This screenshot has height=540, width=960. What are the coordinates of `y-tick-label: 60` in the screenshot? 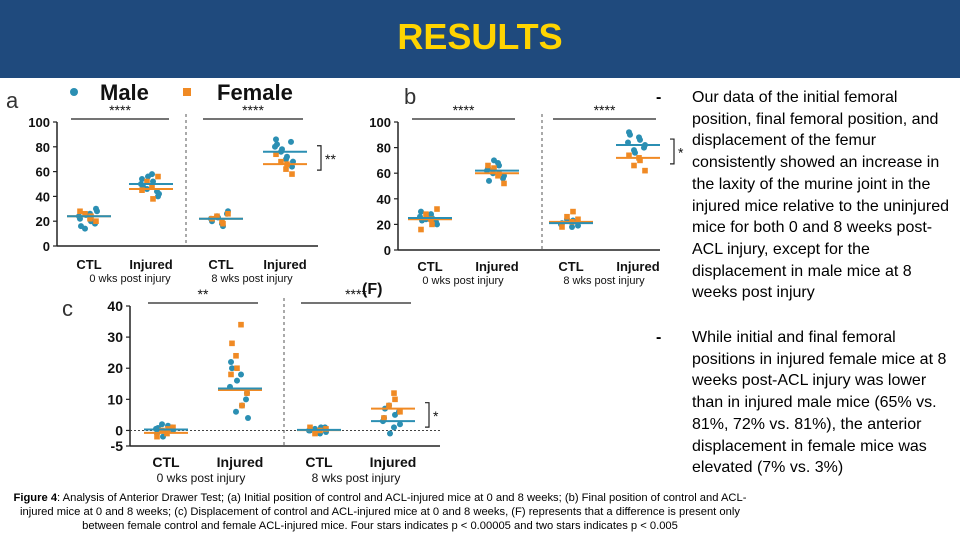 It's located at (384, 173).